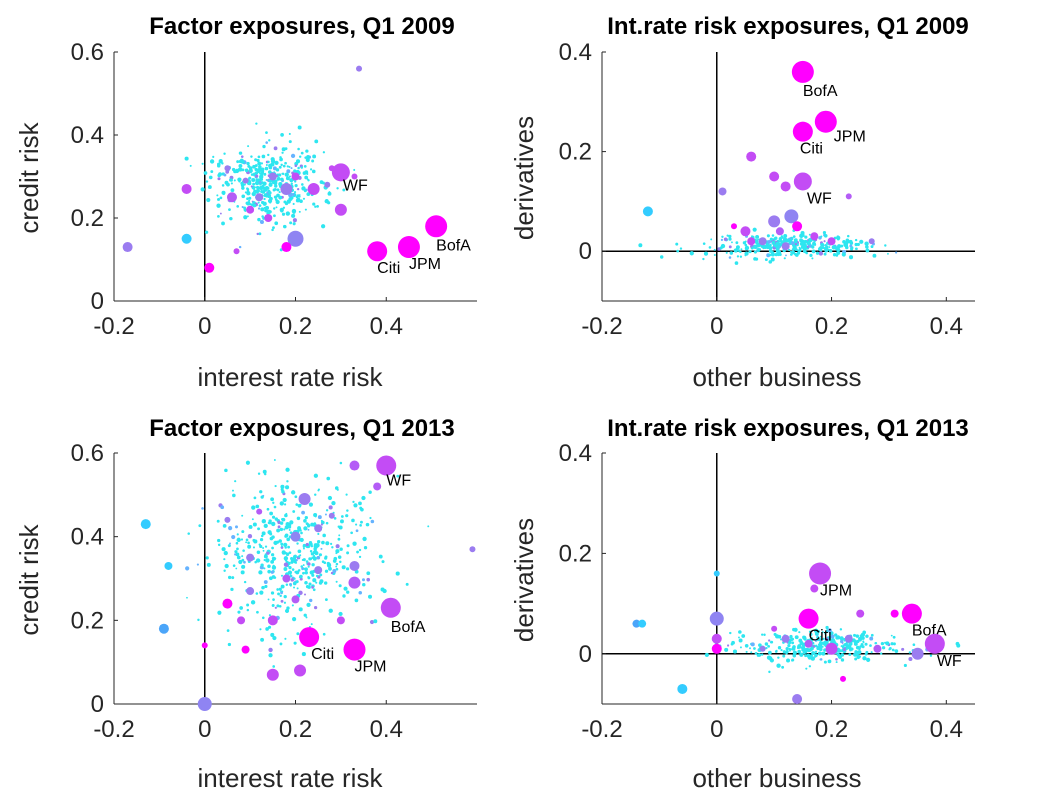 The width and height of the screenshot is (1049, 797). What do you see at coordinates (386, 465) in the screenshot?
I see `bank-point-wf` at bounding box center [386, 465].